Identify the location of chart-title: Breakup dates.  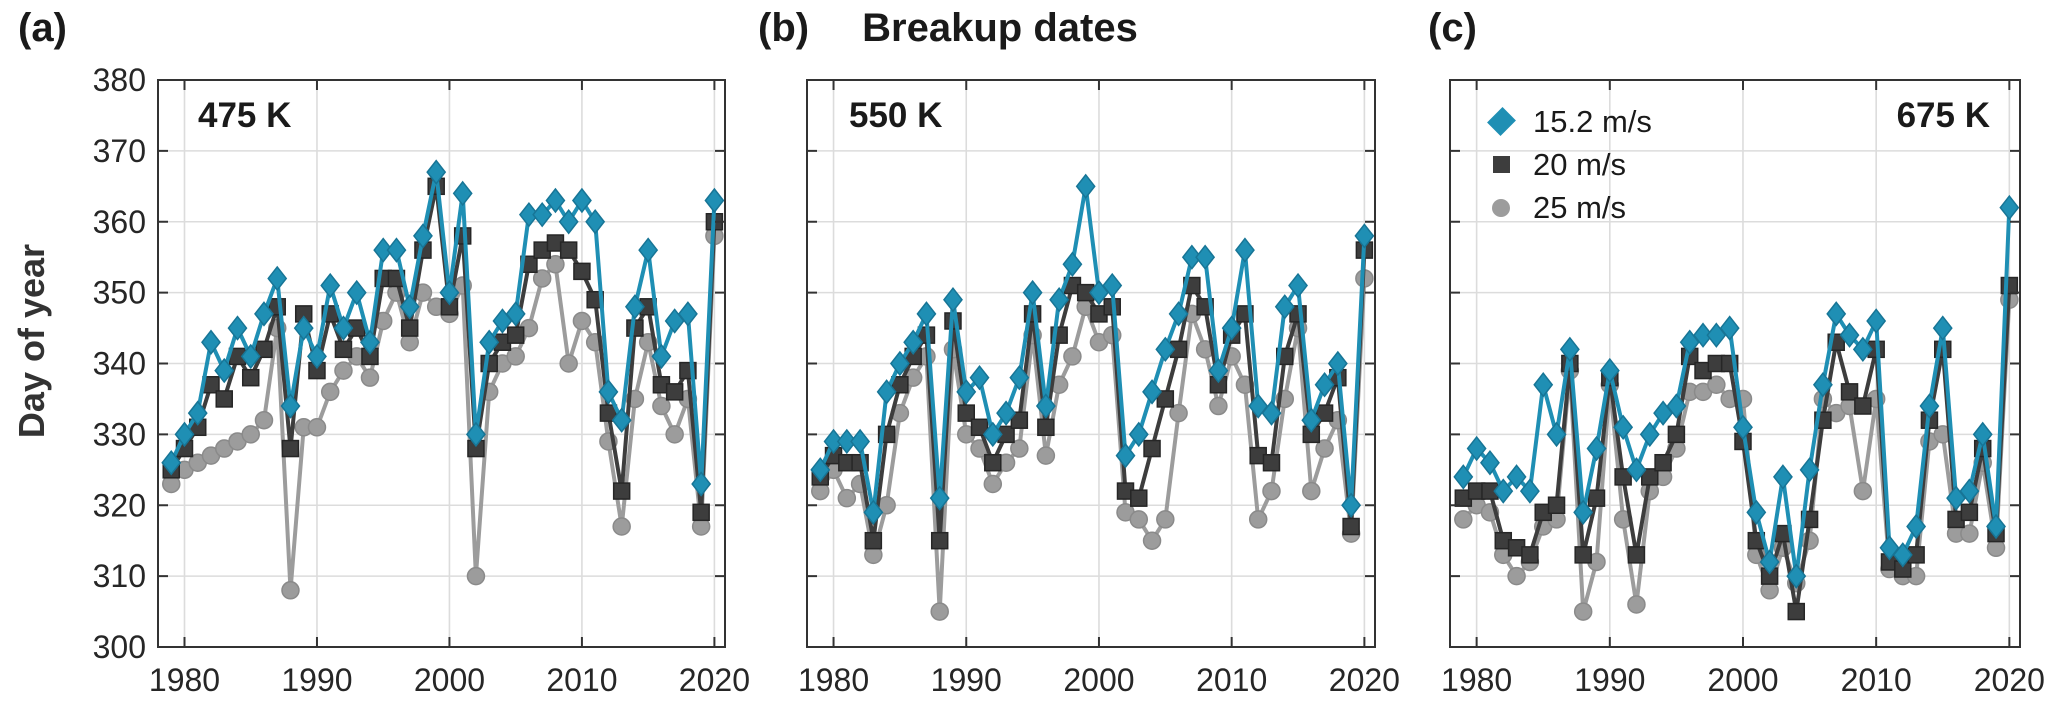
(1000, 28).